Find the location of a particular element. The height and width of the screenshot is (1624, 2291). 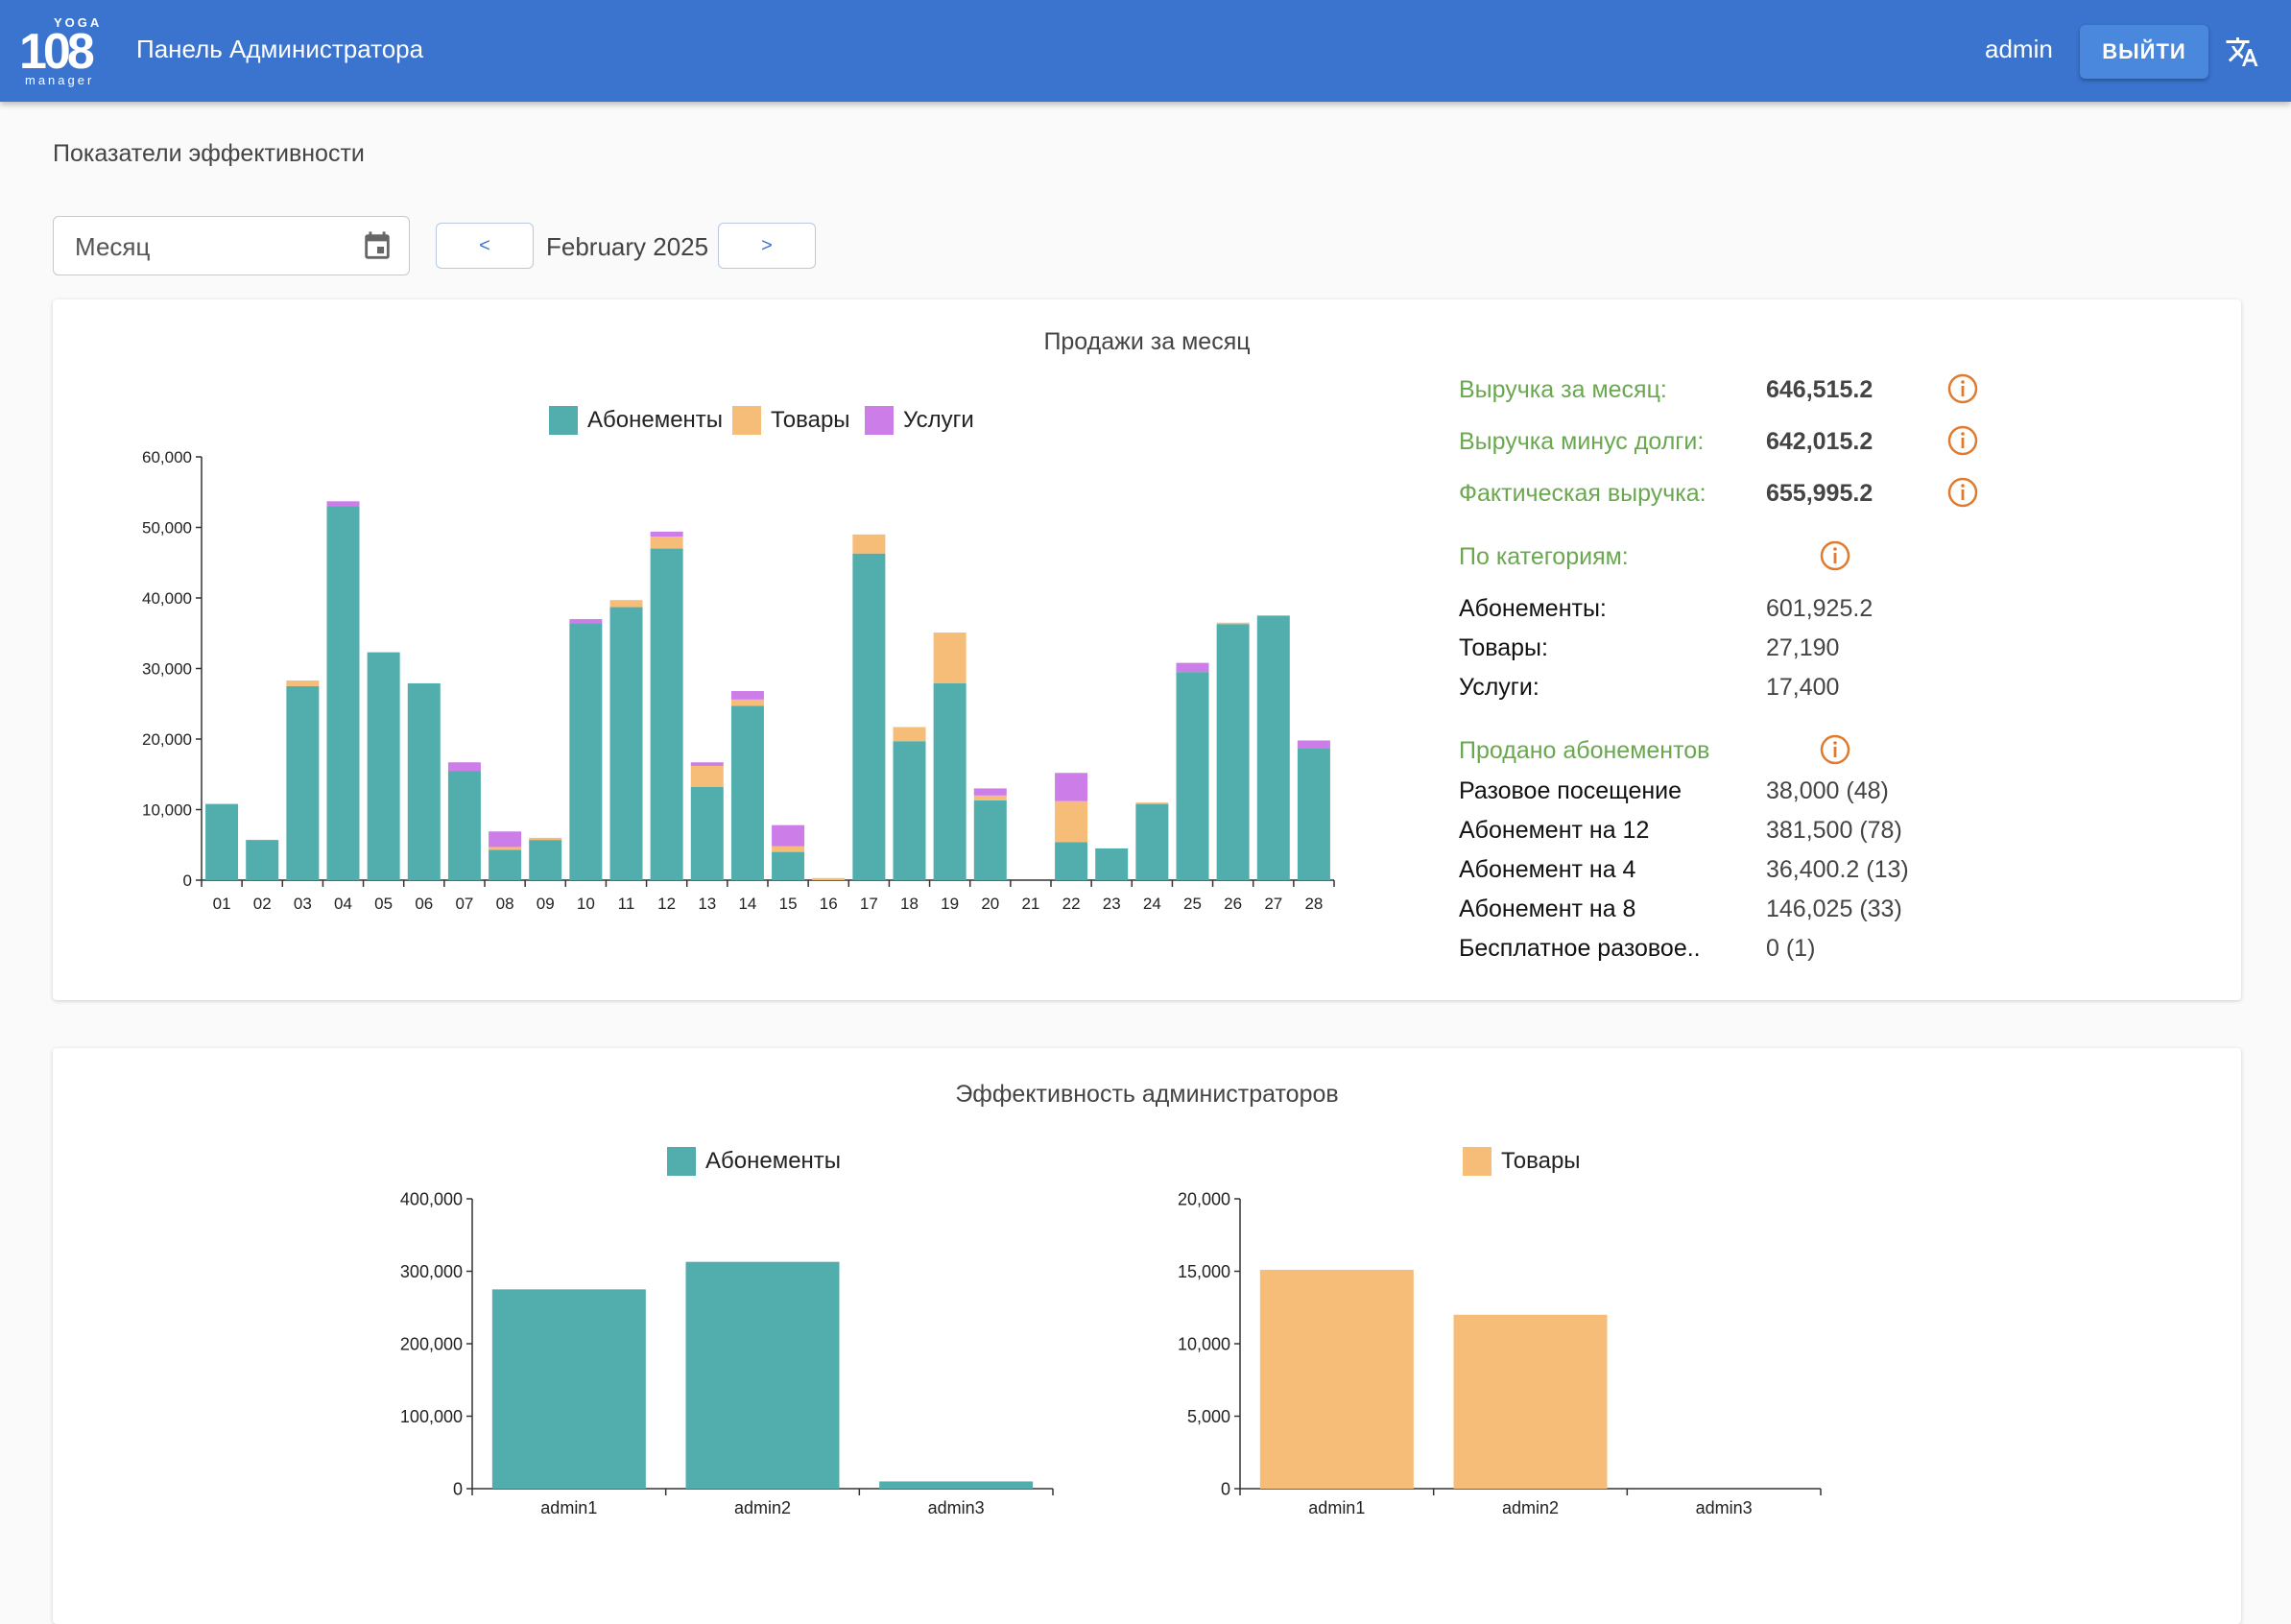

y-tick-label: 100,000 is located at coordinates (431, 1416).